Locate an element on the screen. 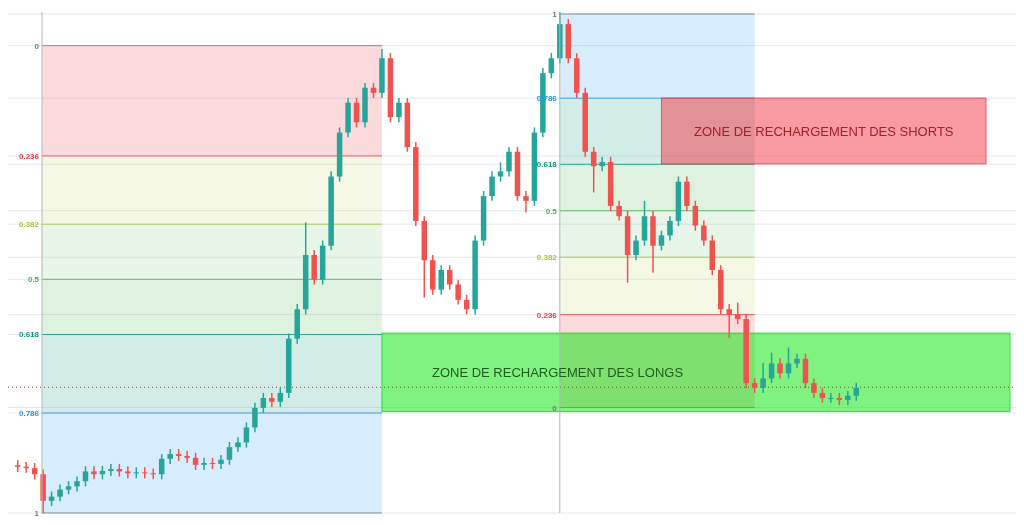 The width and height of the screenshot is (1024, 525). y-tick-label: 0.236 is located at coordinates (29, 156).